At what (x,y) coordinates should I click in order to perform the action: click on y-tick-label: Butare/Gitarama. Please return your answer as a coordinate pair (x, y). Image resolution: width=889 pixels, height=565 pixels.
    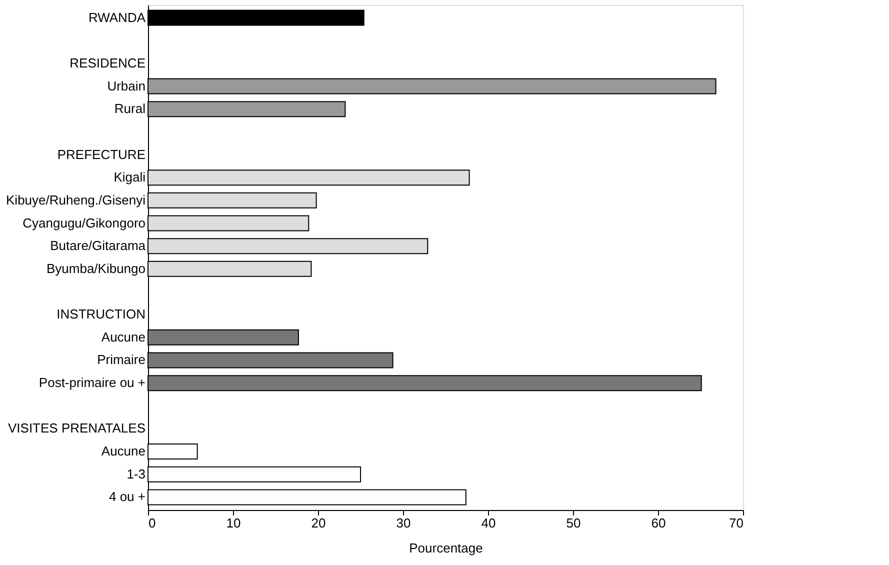
    Looking at the image, I should click on (98, 246).